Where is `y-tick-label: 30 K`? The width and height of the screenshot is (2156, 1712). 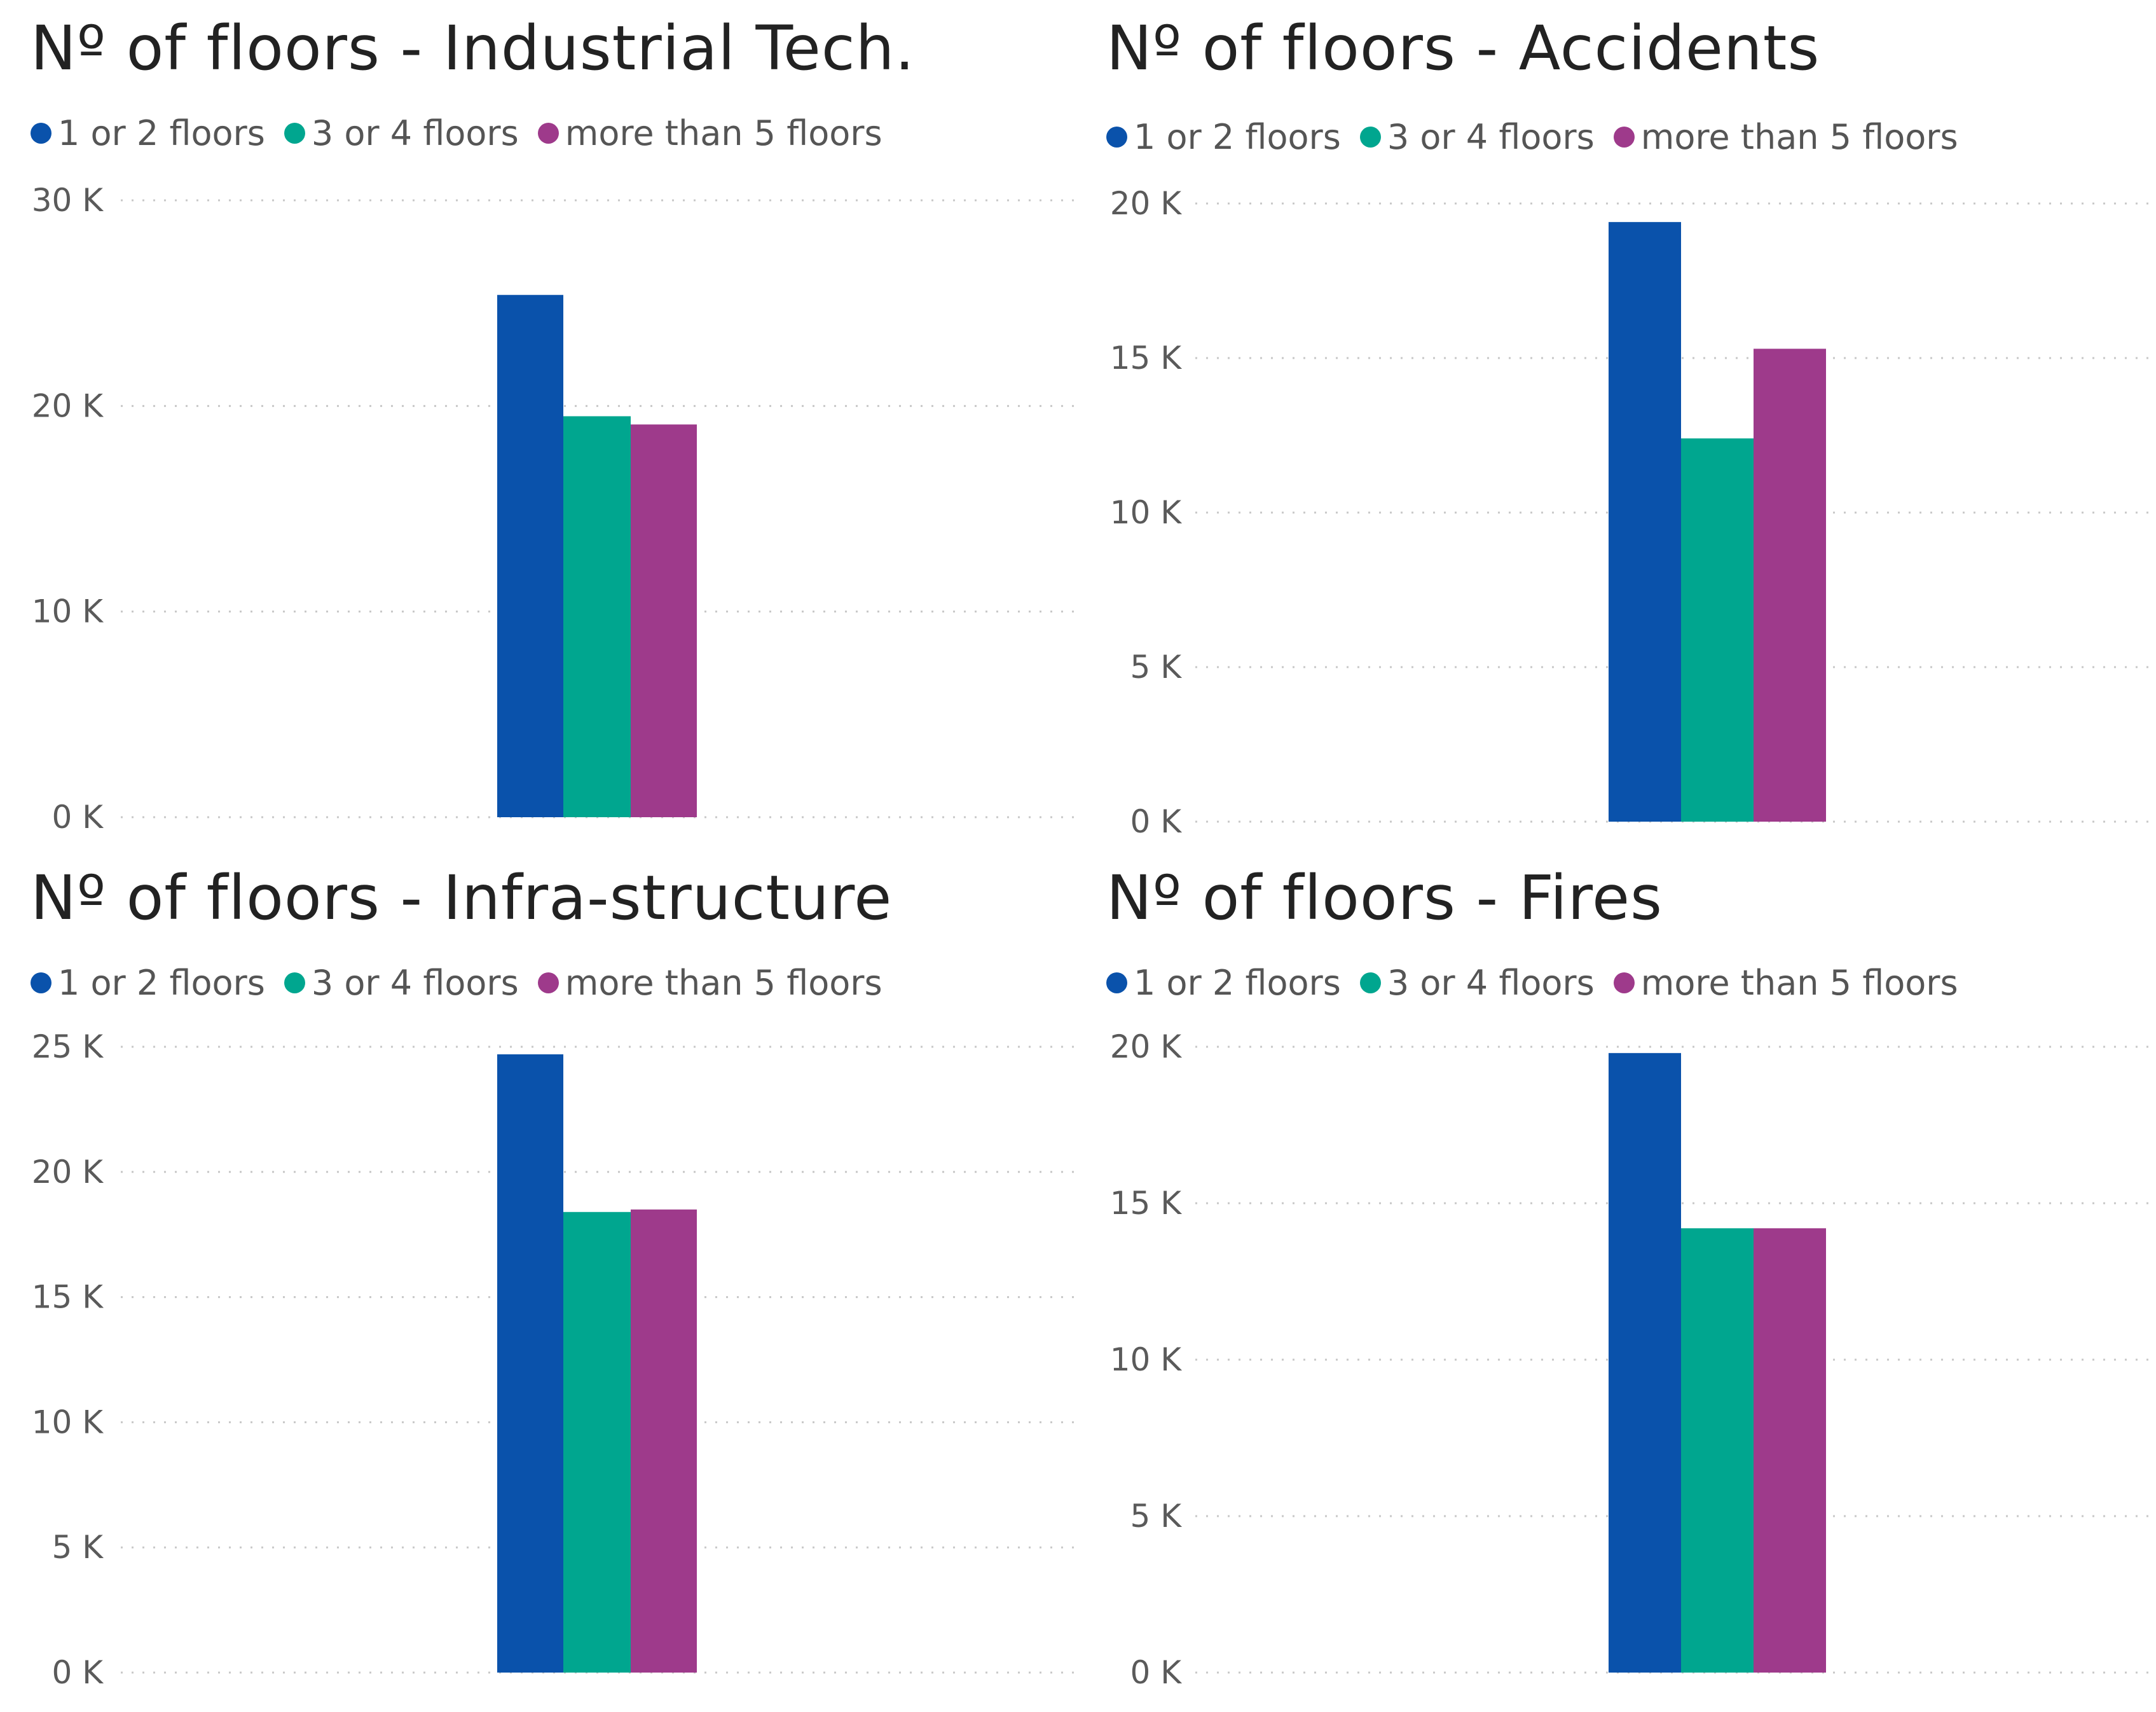
y-tick-label: 30 K is located at coordinates (68, 200).